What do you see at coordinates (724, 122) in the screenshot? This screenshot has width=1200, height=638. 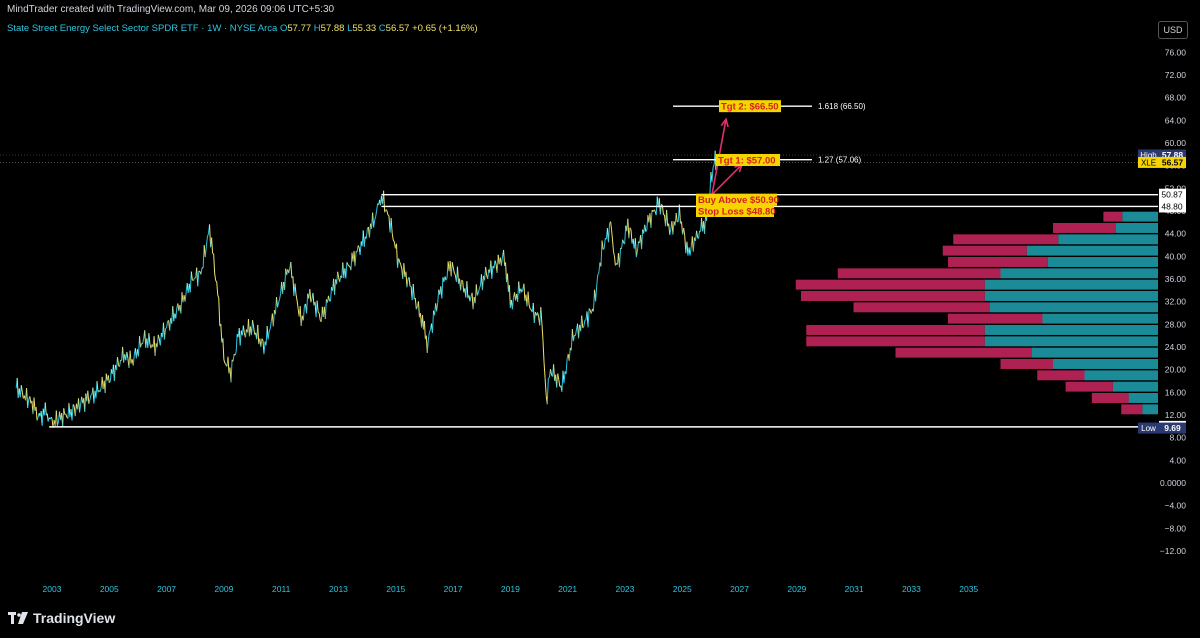 I see `annotation-arrowhead` at bounding box center [724, 122].